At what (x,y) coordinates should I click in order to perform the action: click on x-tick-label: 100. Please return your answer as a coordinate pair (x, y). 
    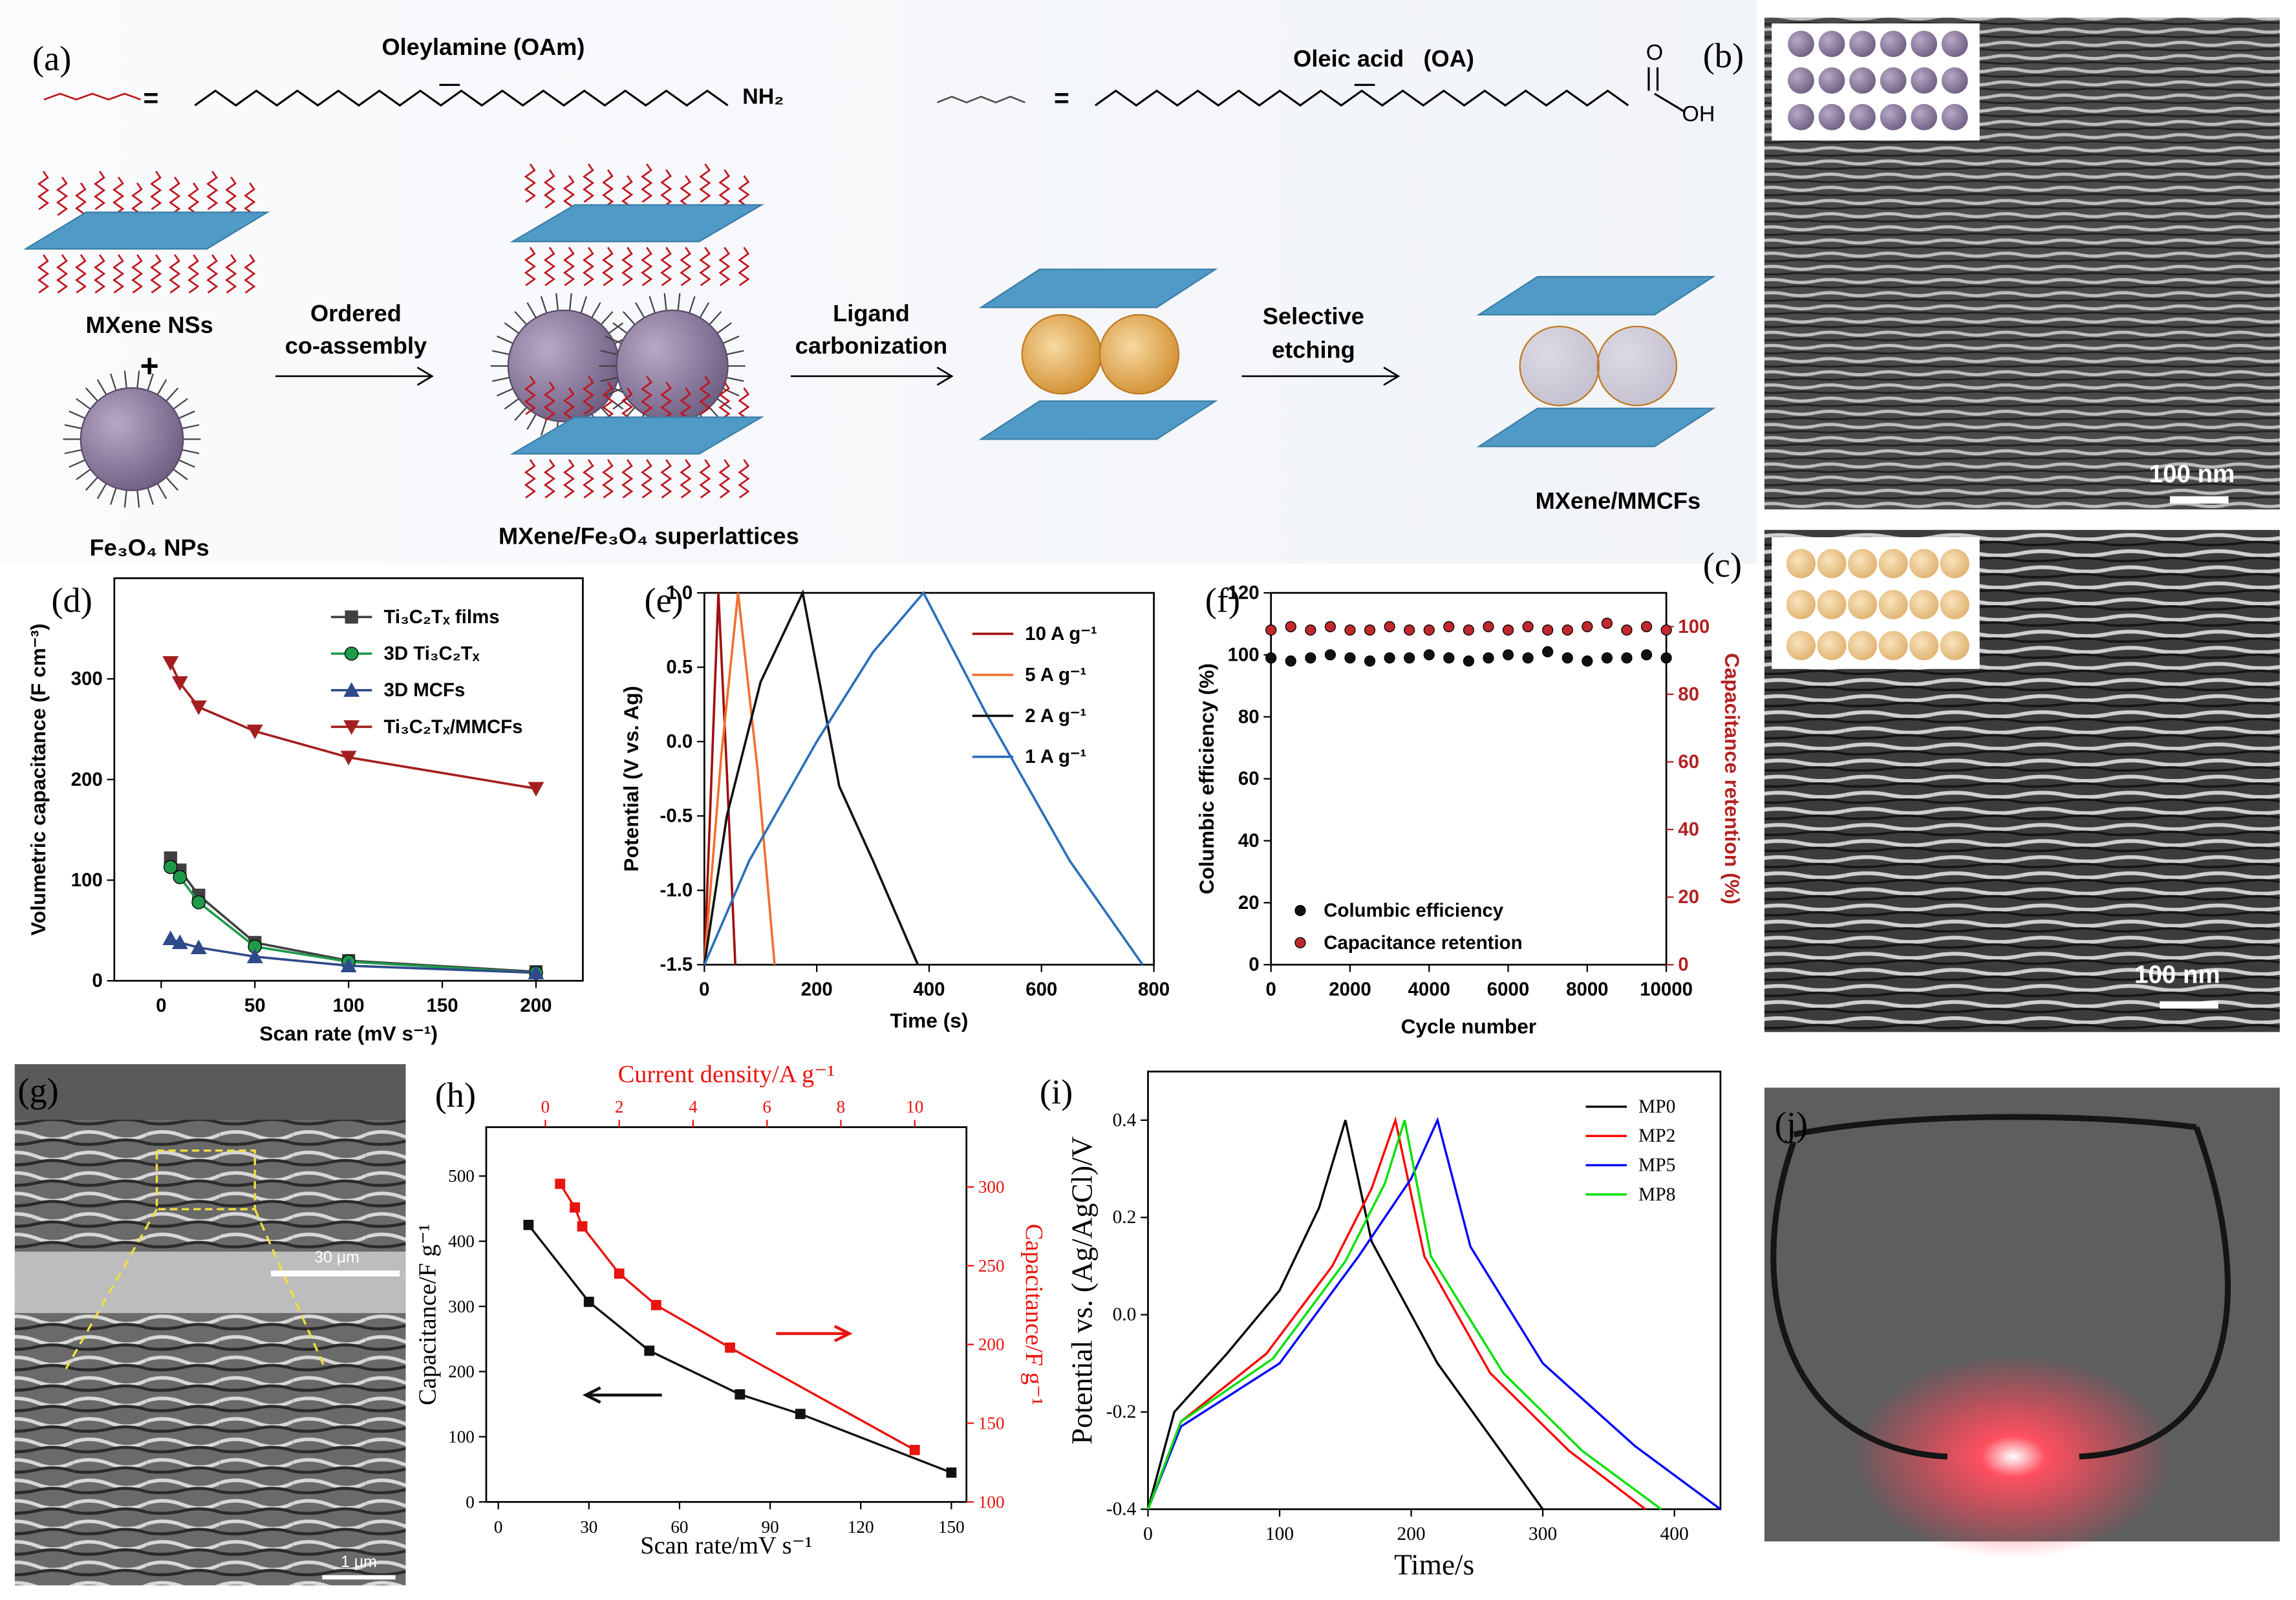
    Looking at the image, I should click on (349, 1006).